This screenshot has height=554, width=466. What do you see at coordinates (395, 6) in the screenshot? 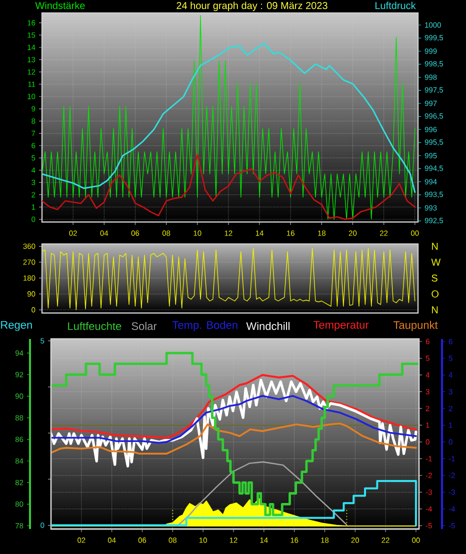
I see `y2-axis-title: Luftdruck` at bounding box center [395, 6].